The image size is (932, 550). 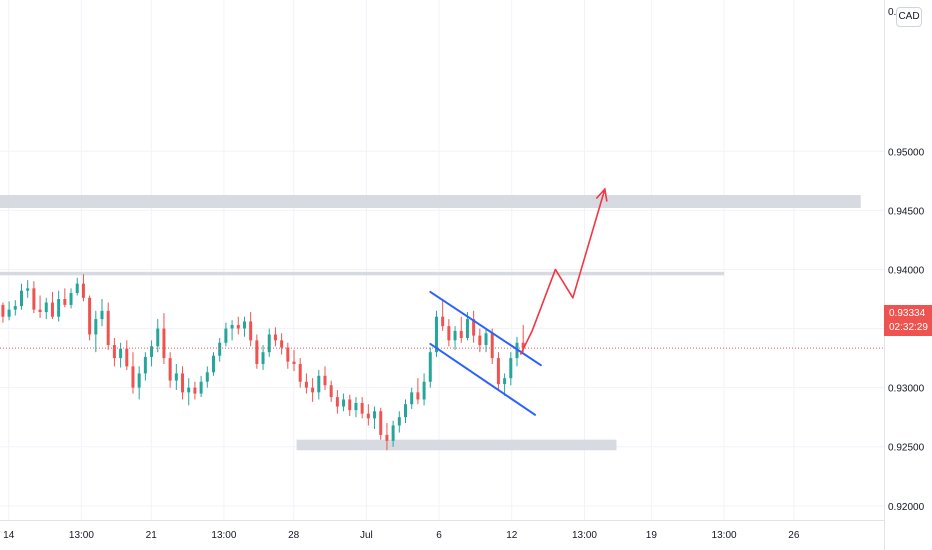 I want to click on time-axis: 14 13:00 21 13:00 28 Jul 6 12 13:00 19 13:00 26, so click(x=442, y=531).